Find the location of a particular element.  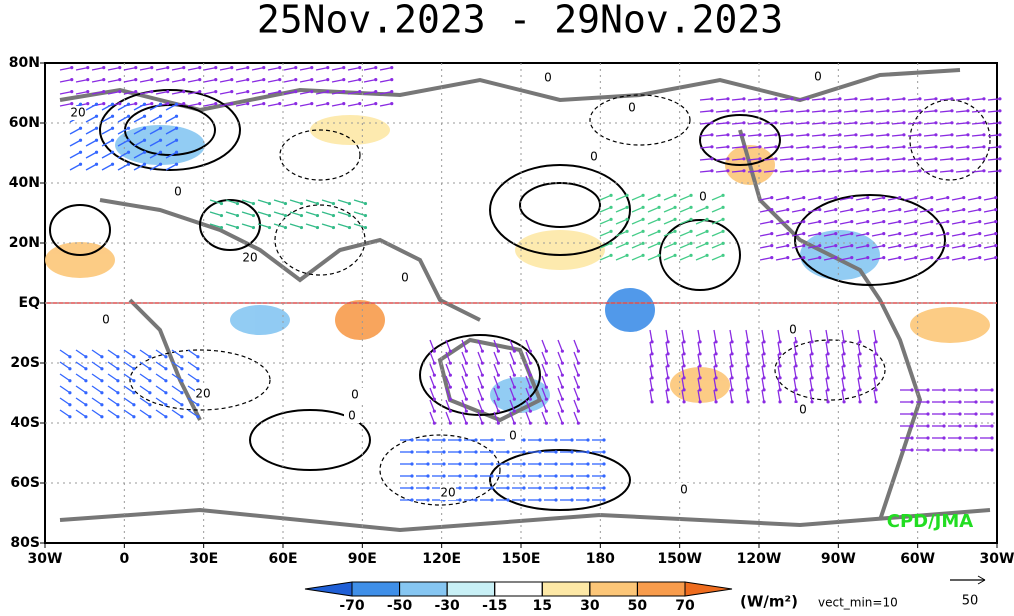

colorbar-segment is located at coordinates (518, 589).